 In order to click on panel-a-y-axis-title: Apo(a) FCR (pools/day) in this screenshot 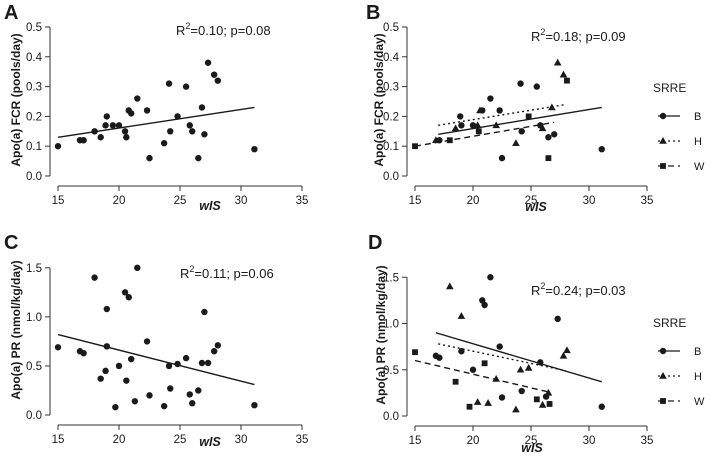, I will do `click(16, 99)`.